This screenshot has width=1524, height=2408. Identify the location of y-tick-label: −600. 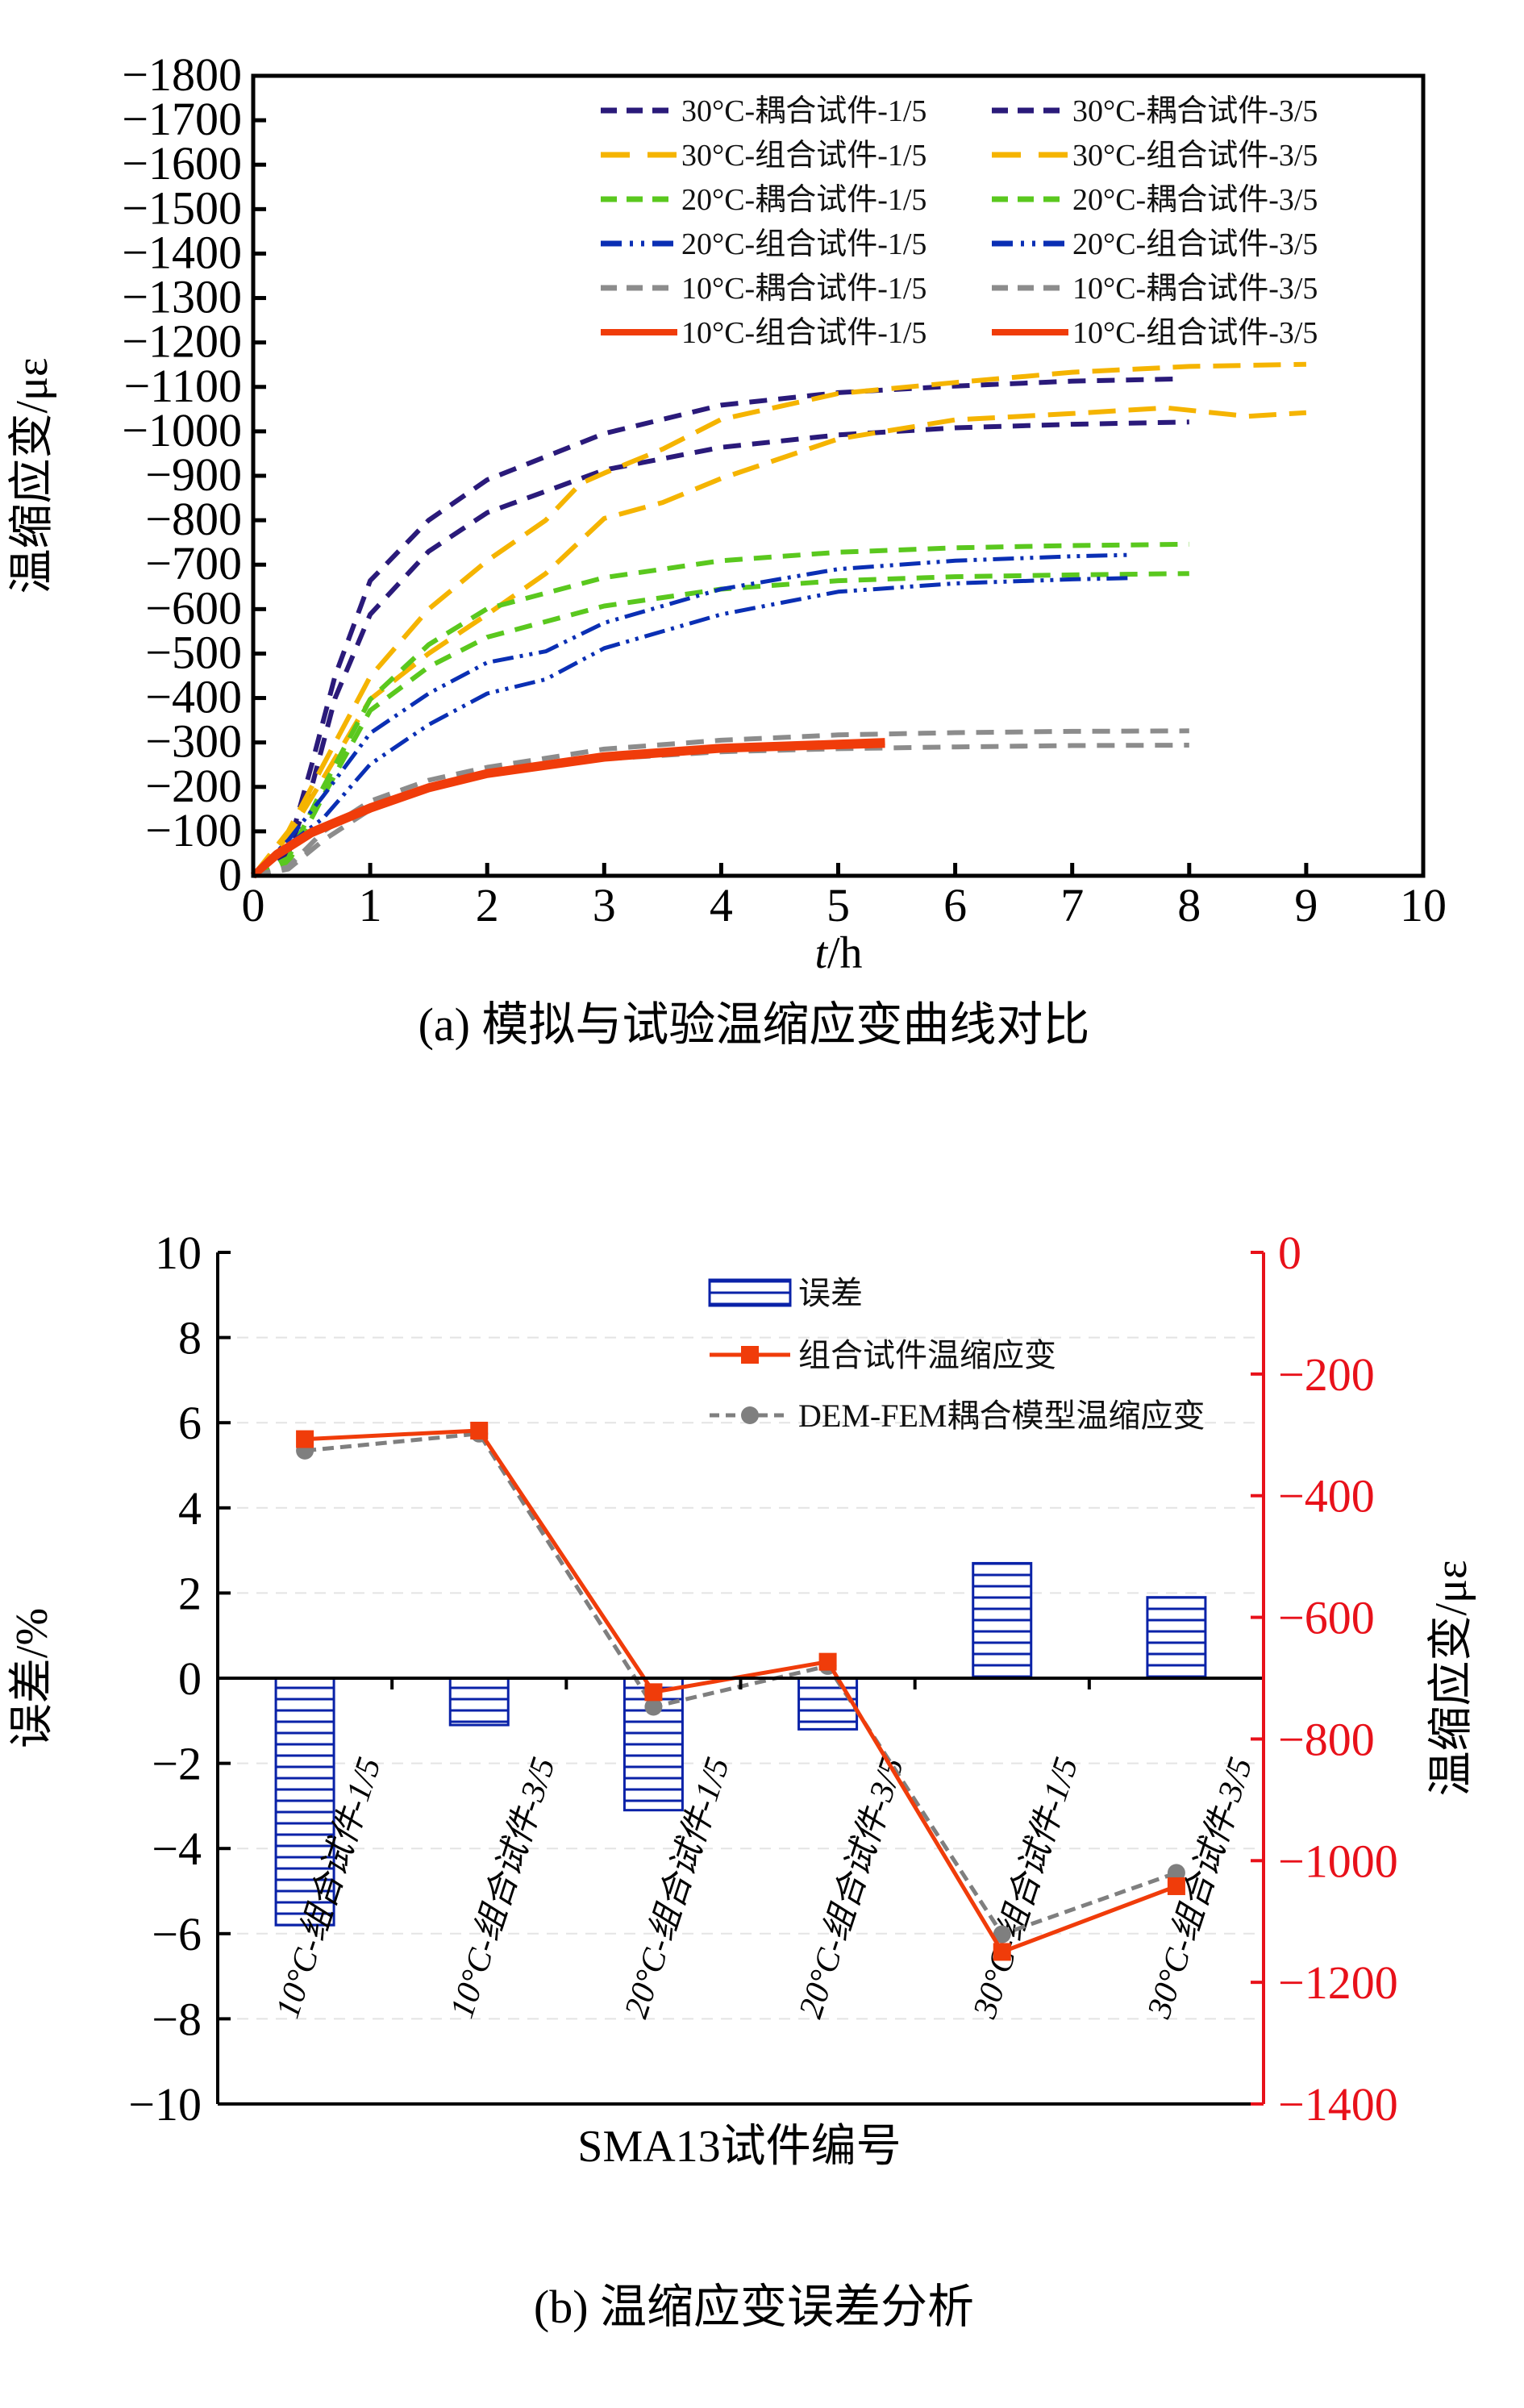
(193, 607).